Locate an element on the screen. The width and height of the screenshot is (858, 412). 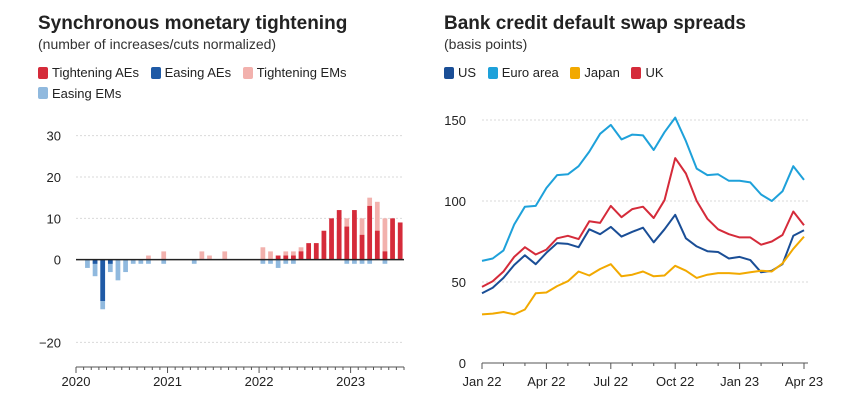
right-chart-legend: US Euro area Japan UK is located at coordinates (644, 73).